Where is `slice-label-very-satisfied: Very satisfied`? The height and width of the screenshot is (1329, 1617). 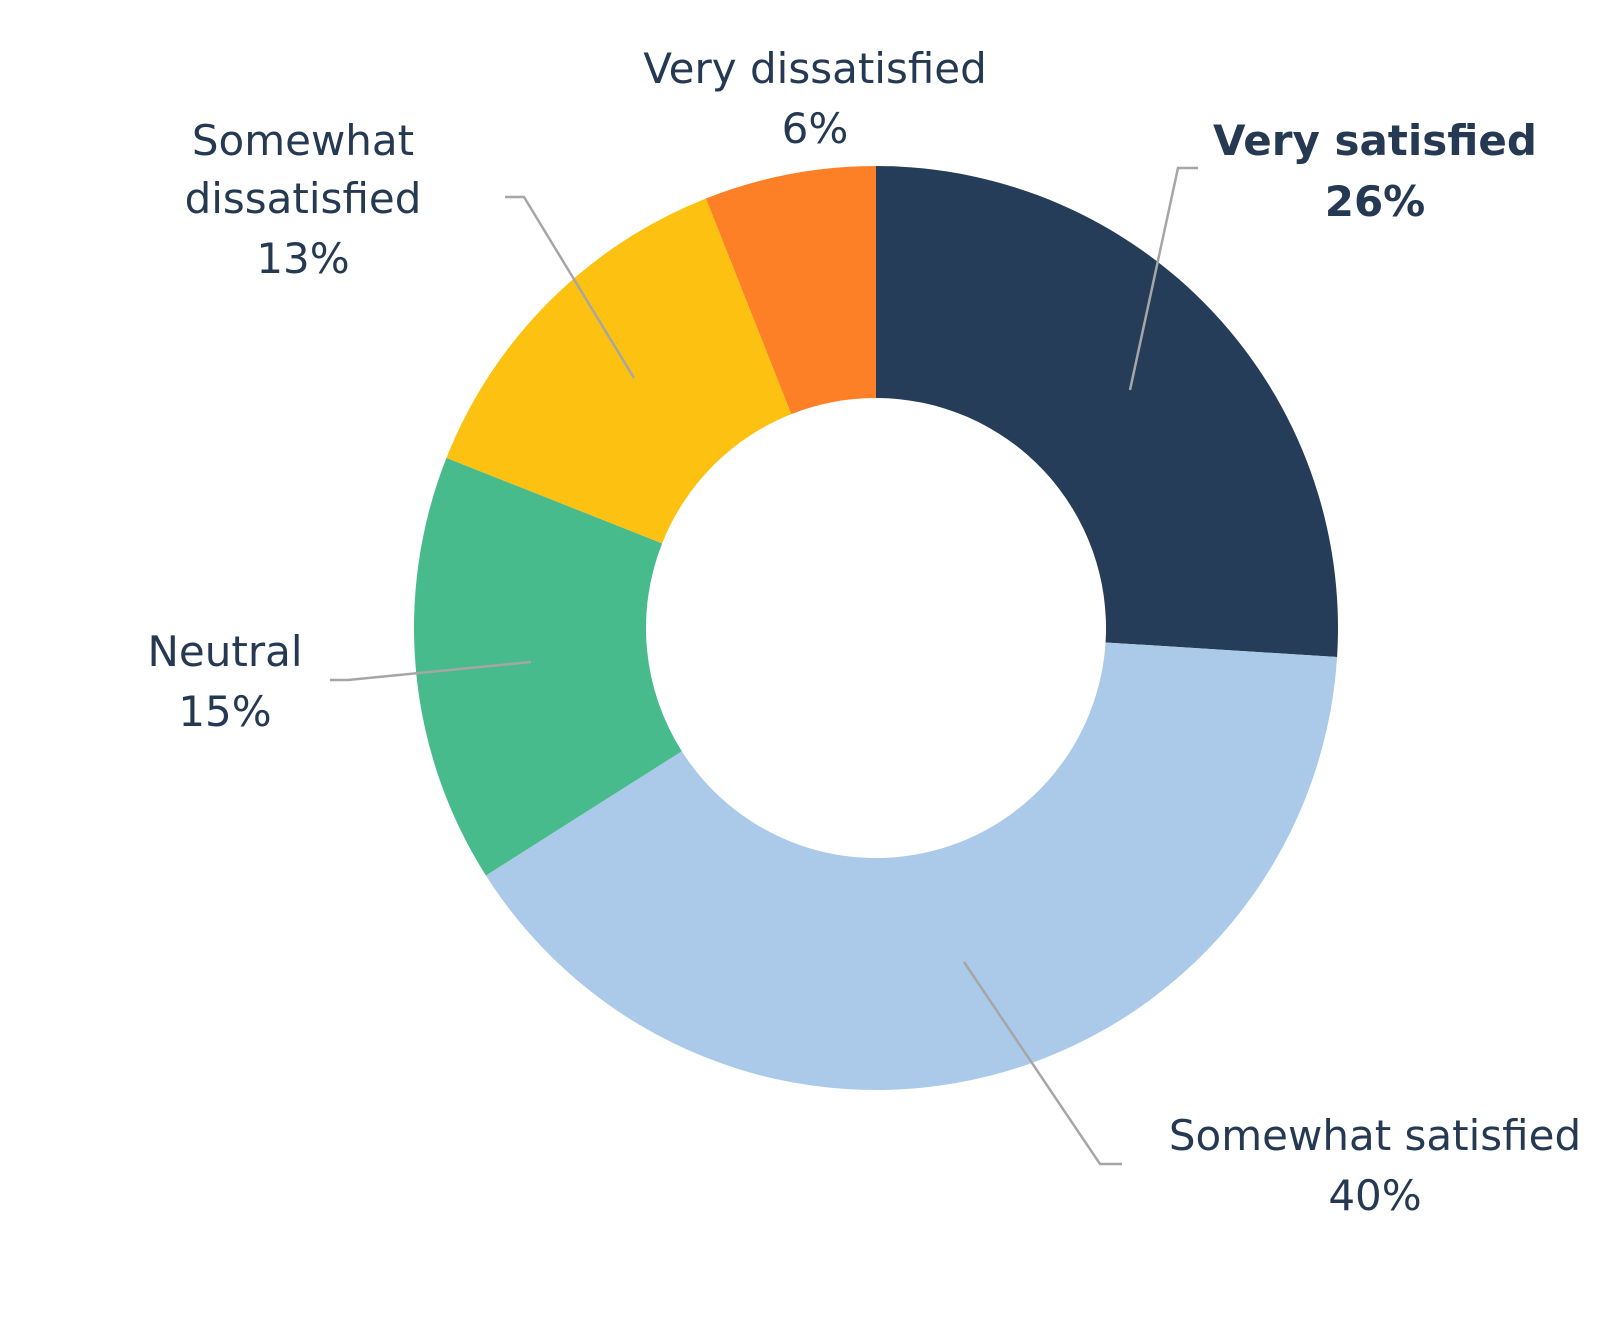 slice-label-very-satisfied: Very satisfied is located at coordinates (1375, 140).